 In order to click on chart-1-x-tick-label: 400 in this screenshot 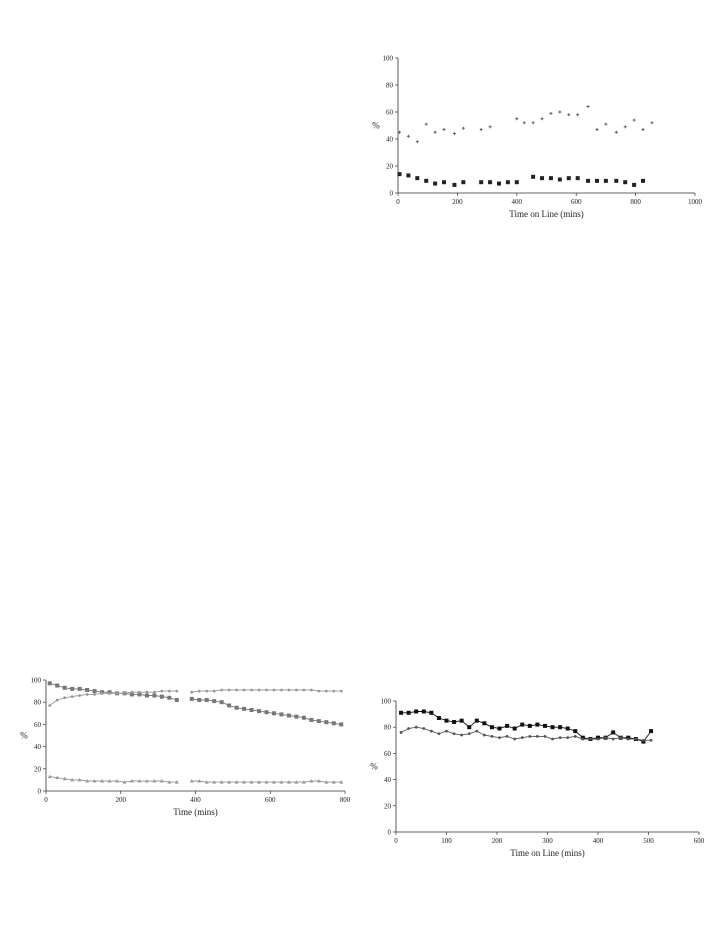, I will do `click(517, 202)`.